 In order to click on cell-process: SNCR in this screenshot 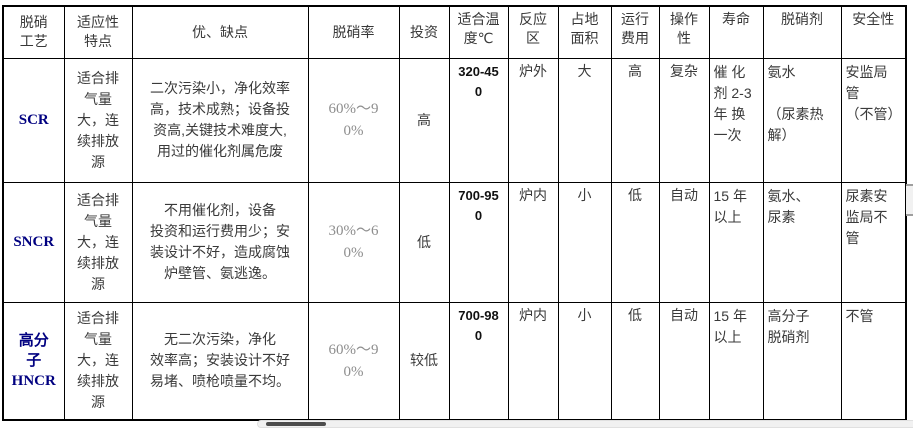, I will do `click(33, 242)`.